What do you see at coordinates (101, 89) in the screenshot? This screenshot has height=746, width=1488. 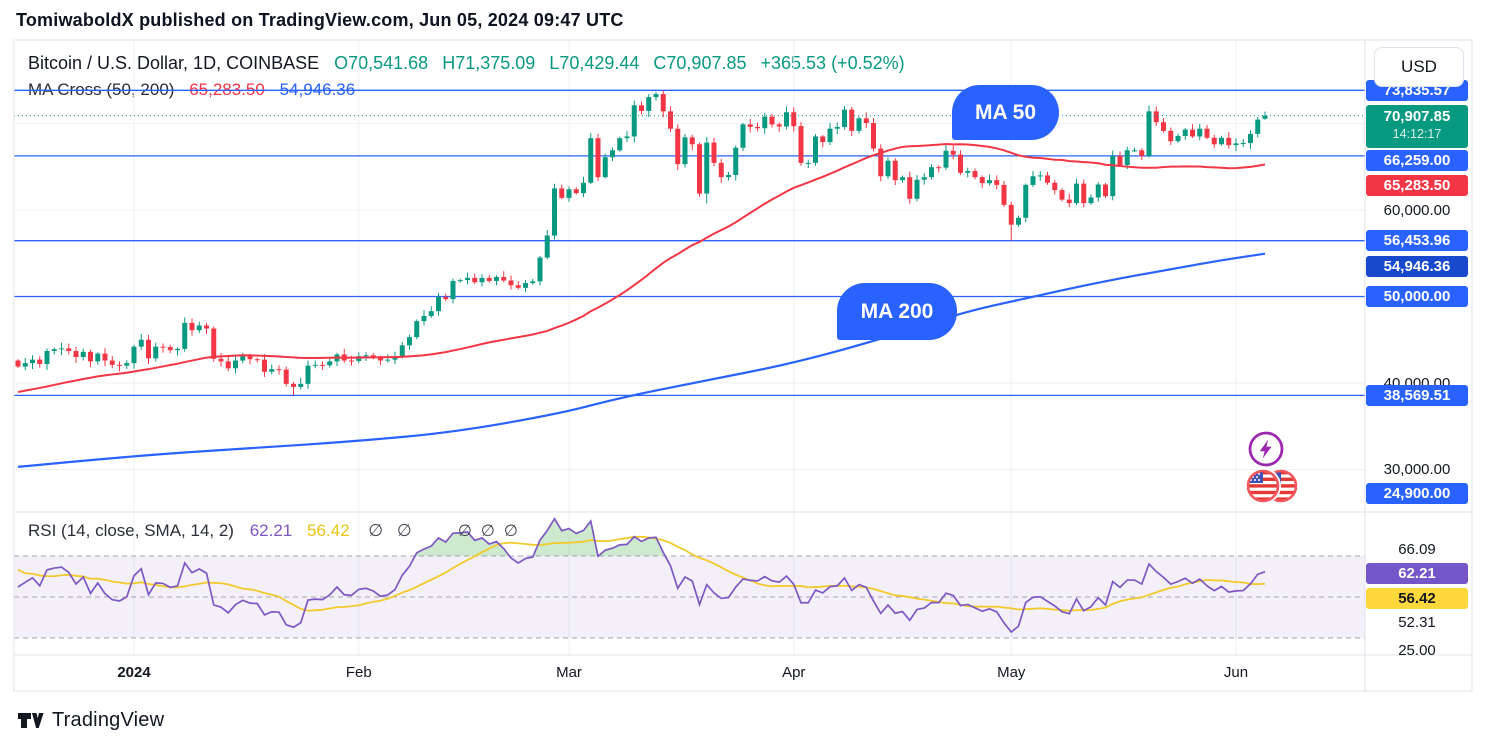 I see `ma-cross-title: MA Cross (50, 200)` at bounding box center [101, 89].